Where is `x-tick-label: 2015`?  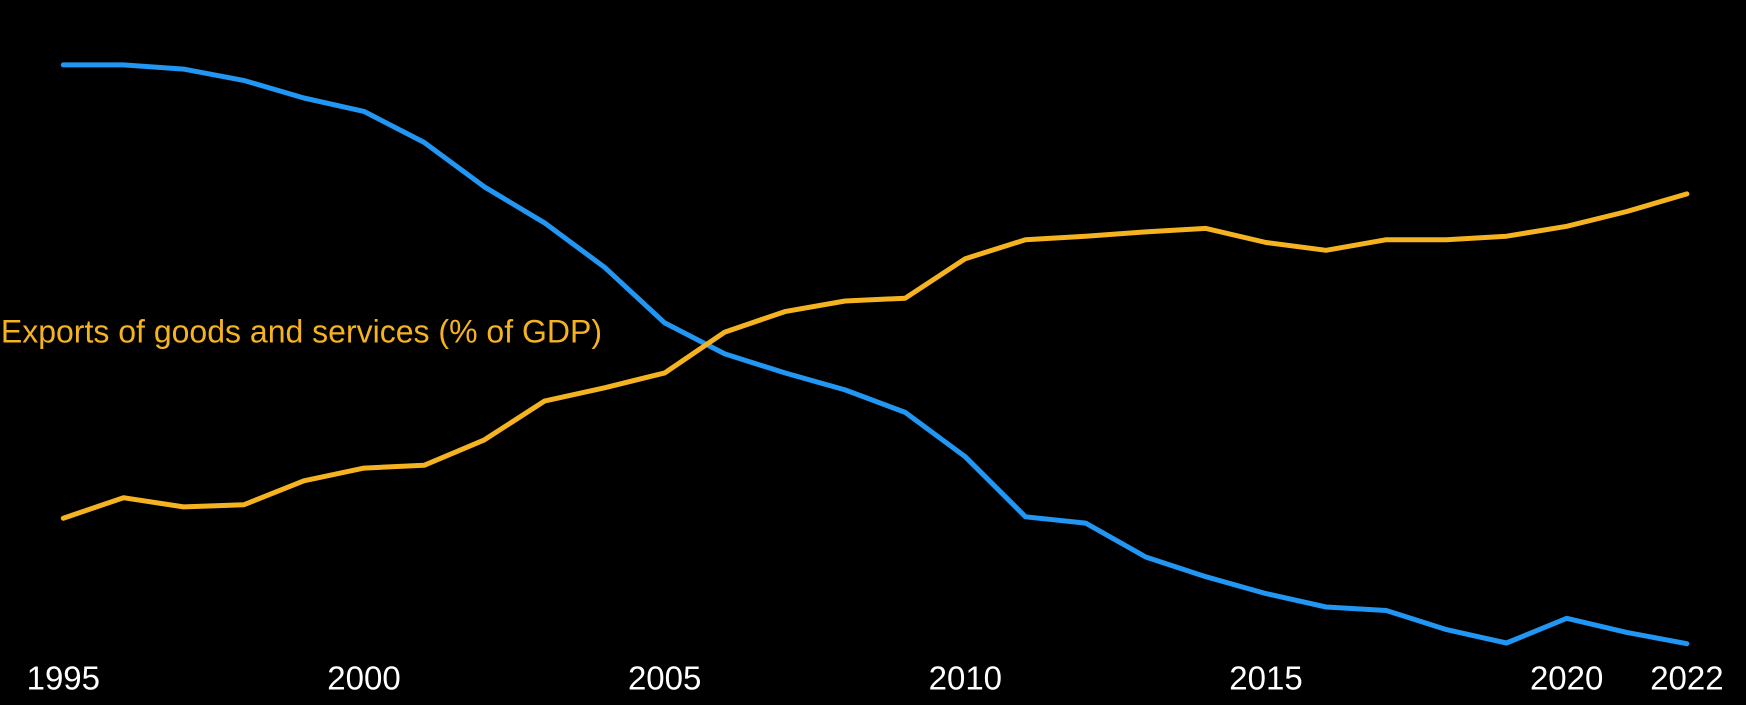 x-tick-label: 2015 is located at coordinates (1265, 678).